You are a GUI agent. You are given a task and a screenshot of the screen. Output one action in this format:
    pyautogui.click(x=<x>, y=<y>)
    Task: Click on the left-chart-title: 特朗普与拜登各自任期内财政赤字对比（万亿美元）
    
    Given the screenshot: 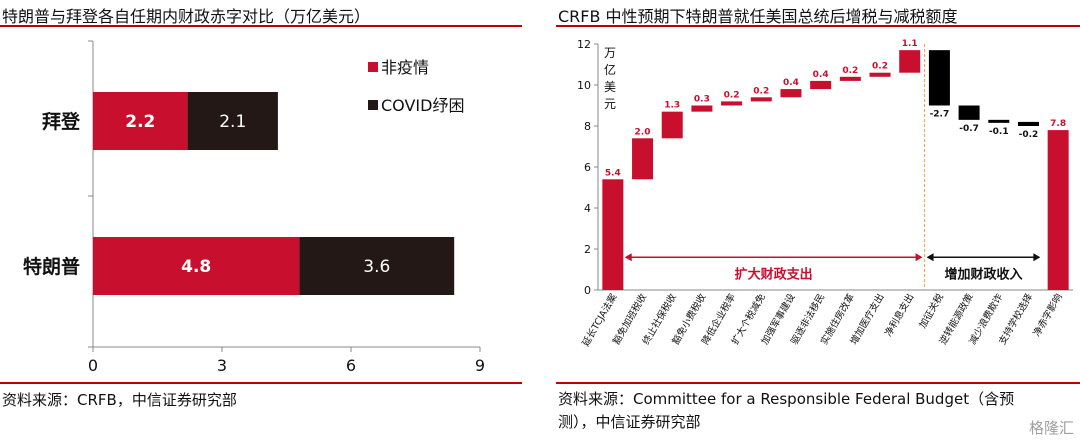 What is the action you would take?
    pyautogui.click(x=186, y=16)
    